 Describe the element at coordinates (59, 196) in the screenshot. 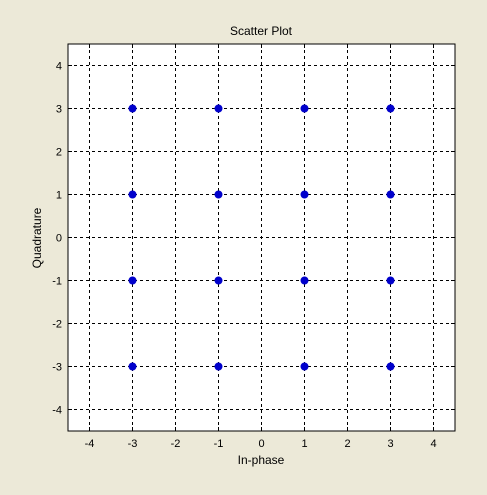

I see `y-tick-label: 1` at that location.